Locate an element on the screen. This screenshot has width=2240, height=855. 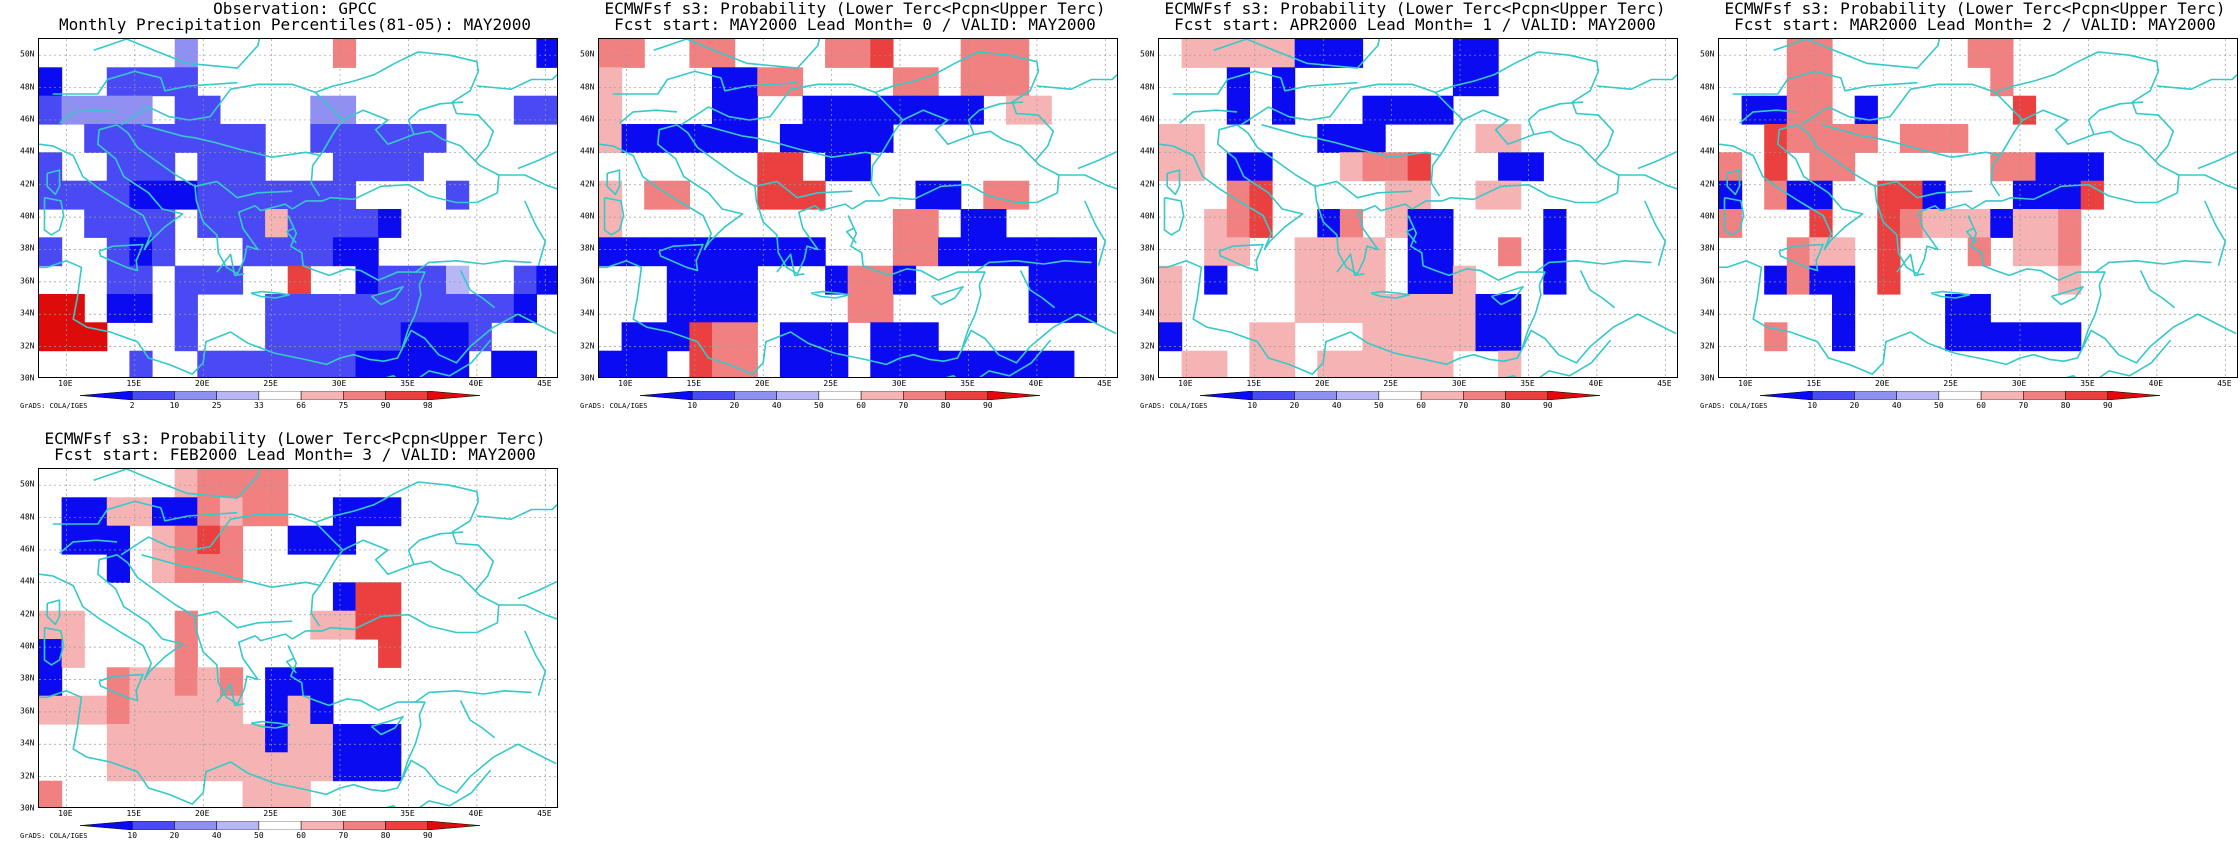
map-frame is located at coordinates (298, 638).